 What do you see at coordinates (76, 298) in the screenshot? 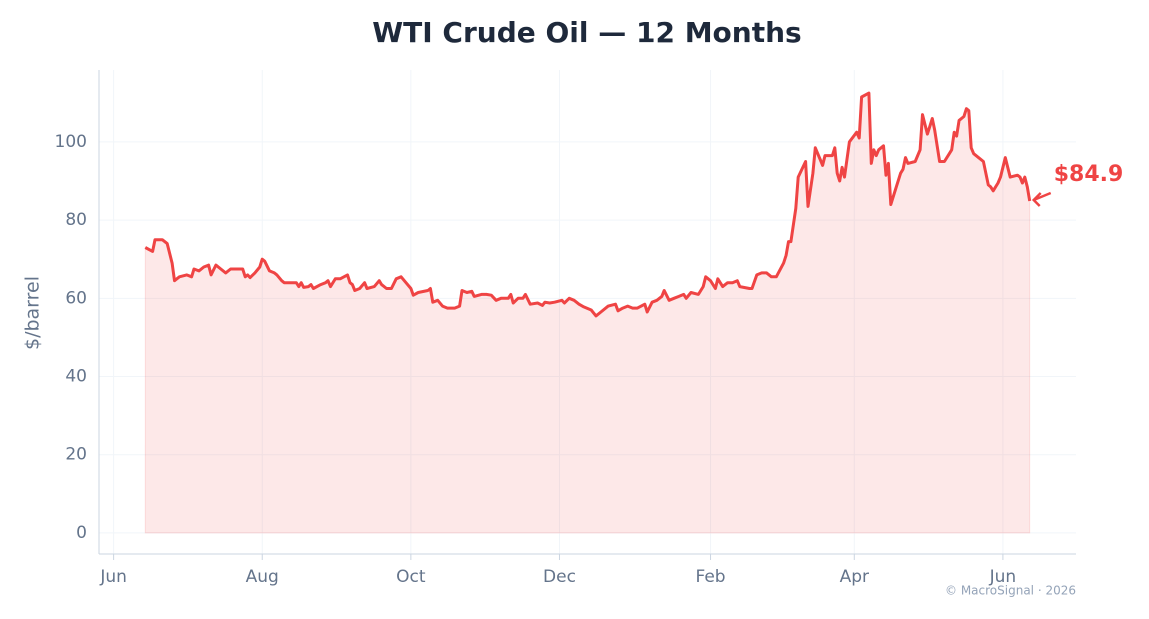
I see `y-tick-label: 60` at bounding box center [76, 298].